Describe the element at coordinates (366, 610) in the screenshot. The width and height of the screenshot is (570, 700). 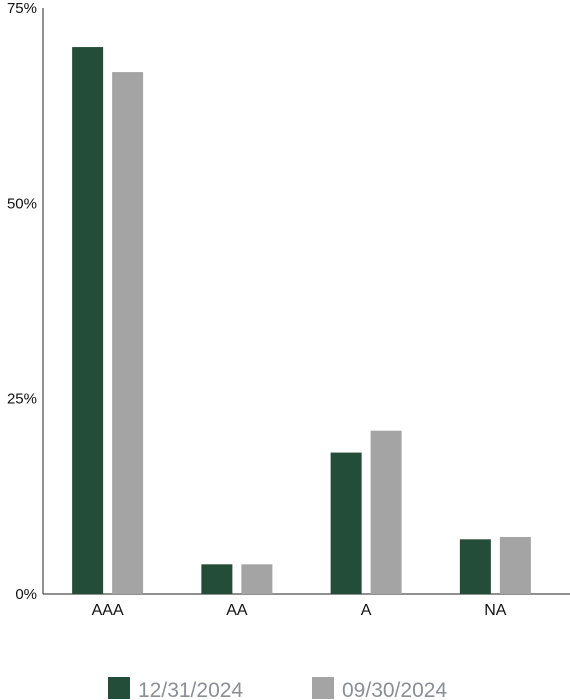
I see `x-category-label: A` at that location.